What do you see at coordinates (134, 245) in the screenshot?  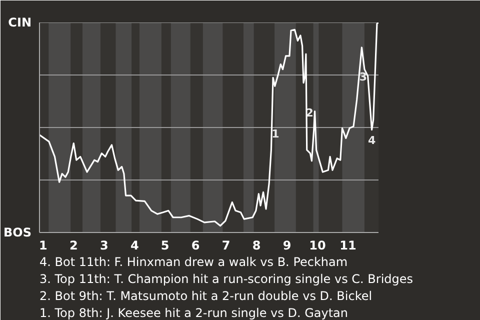 I see `x-tick-label: 4` at bounding box center [134, 245].